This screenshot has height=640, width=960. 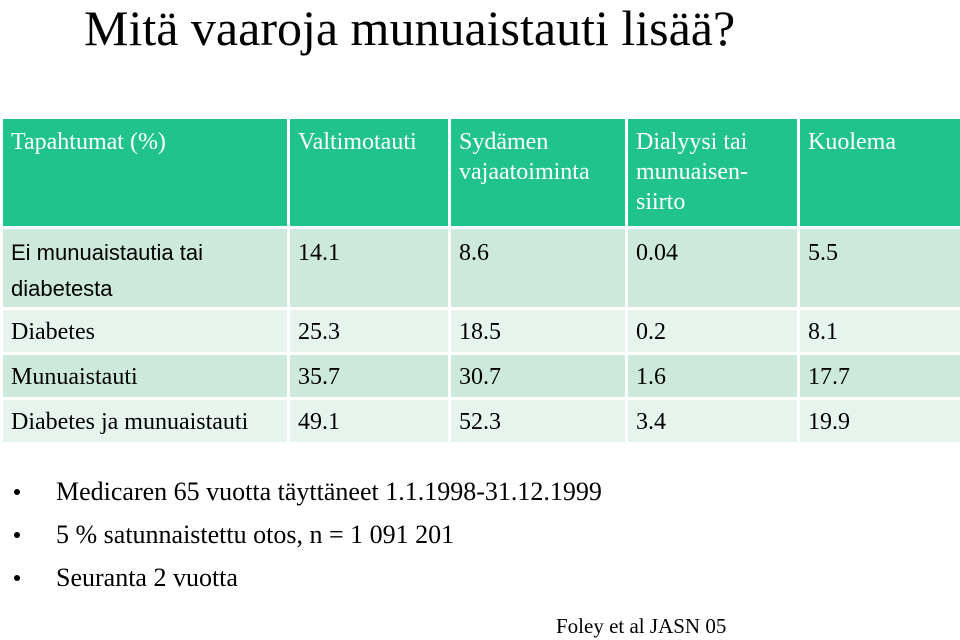 What do you see at coordinates (145, 376) in the screenshot?
I see `row-label: Munuaistauti` at bounding box center [145, 376].